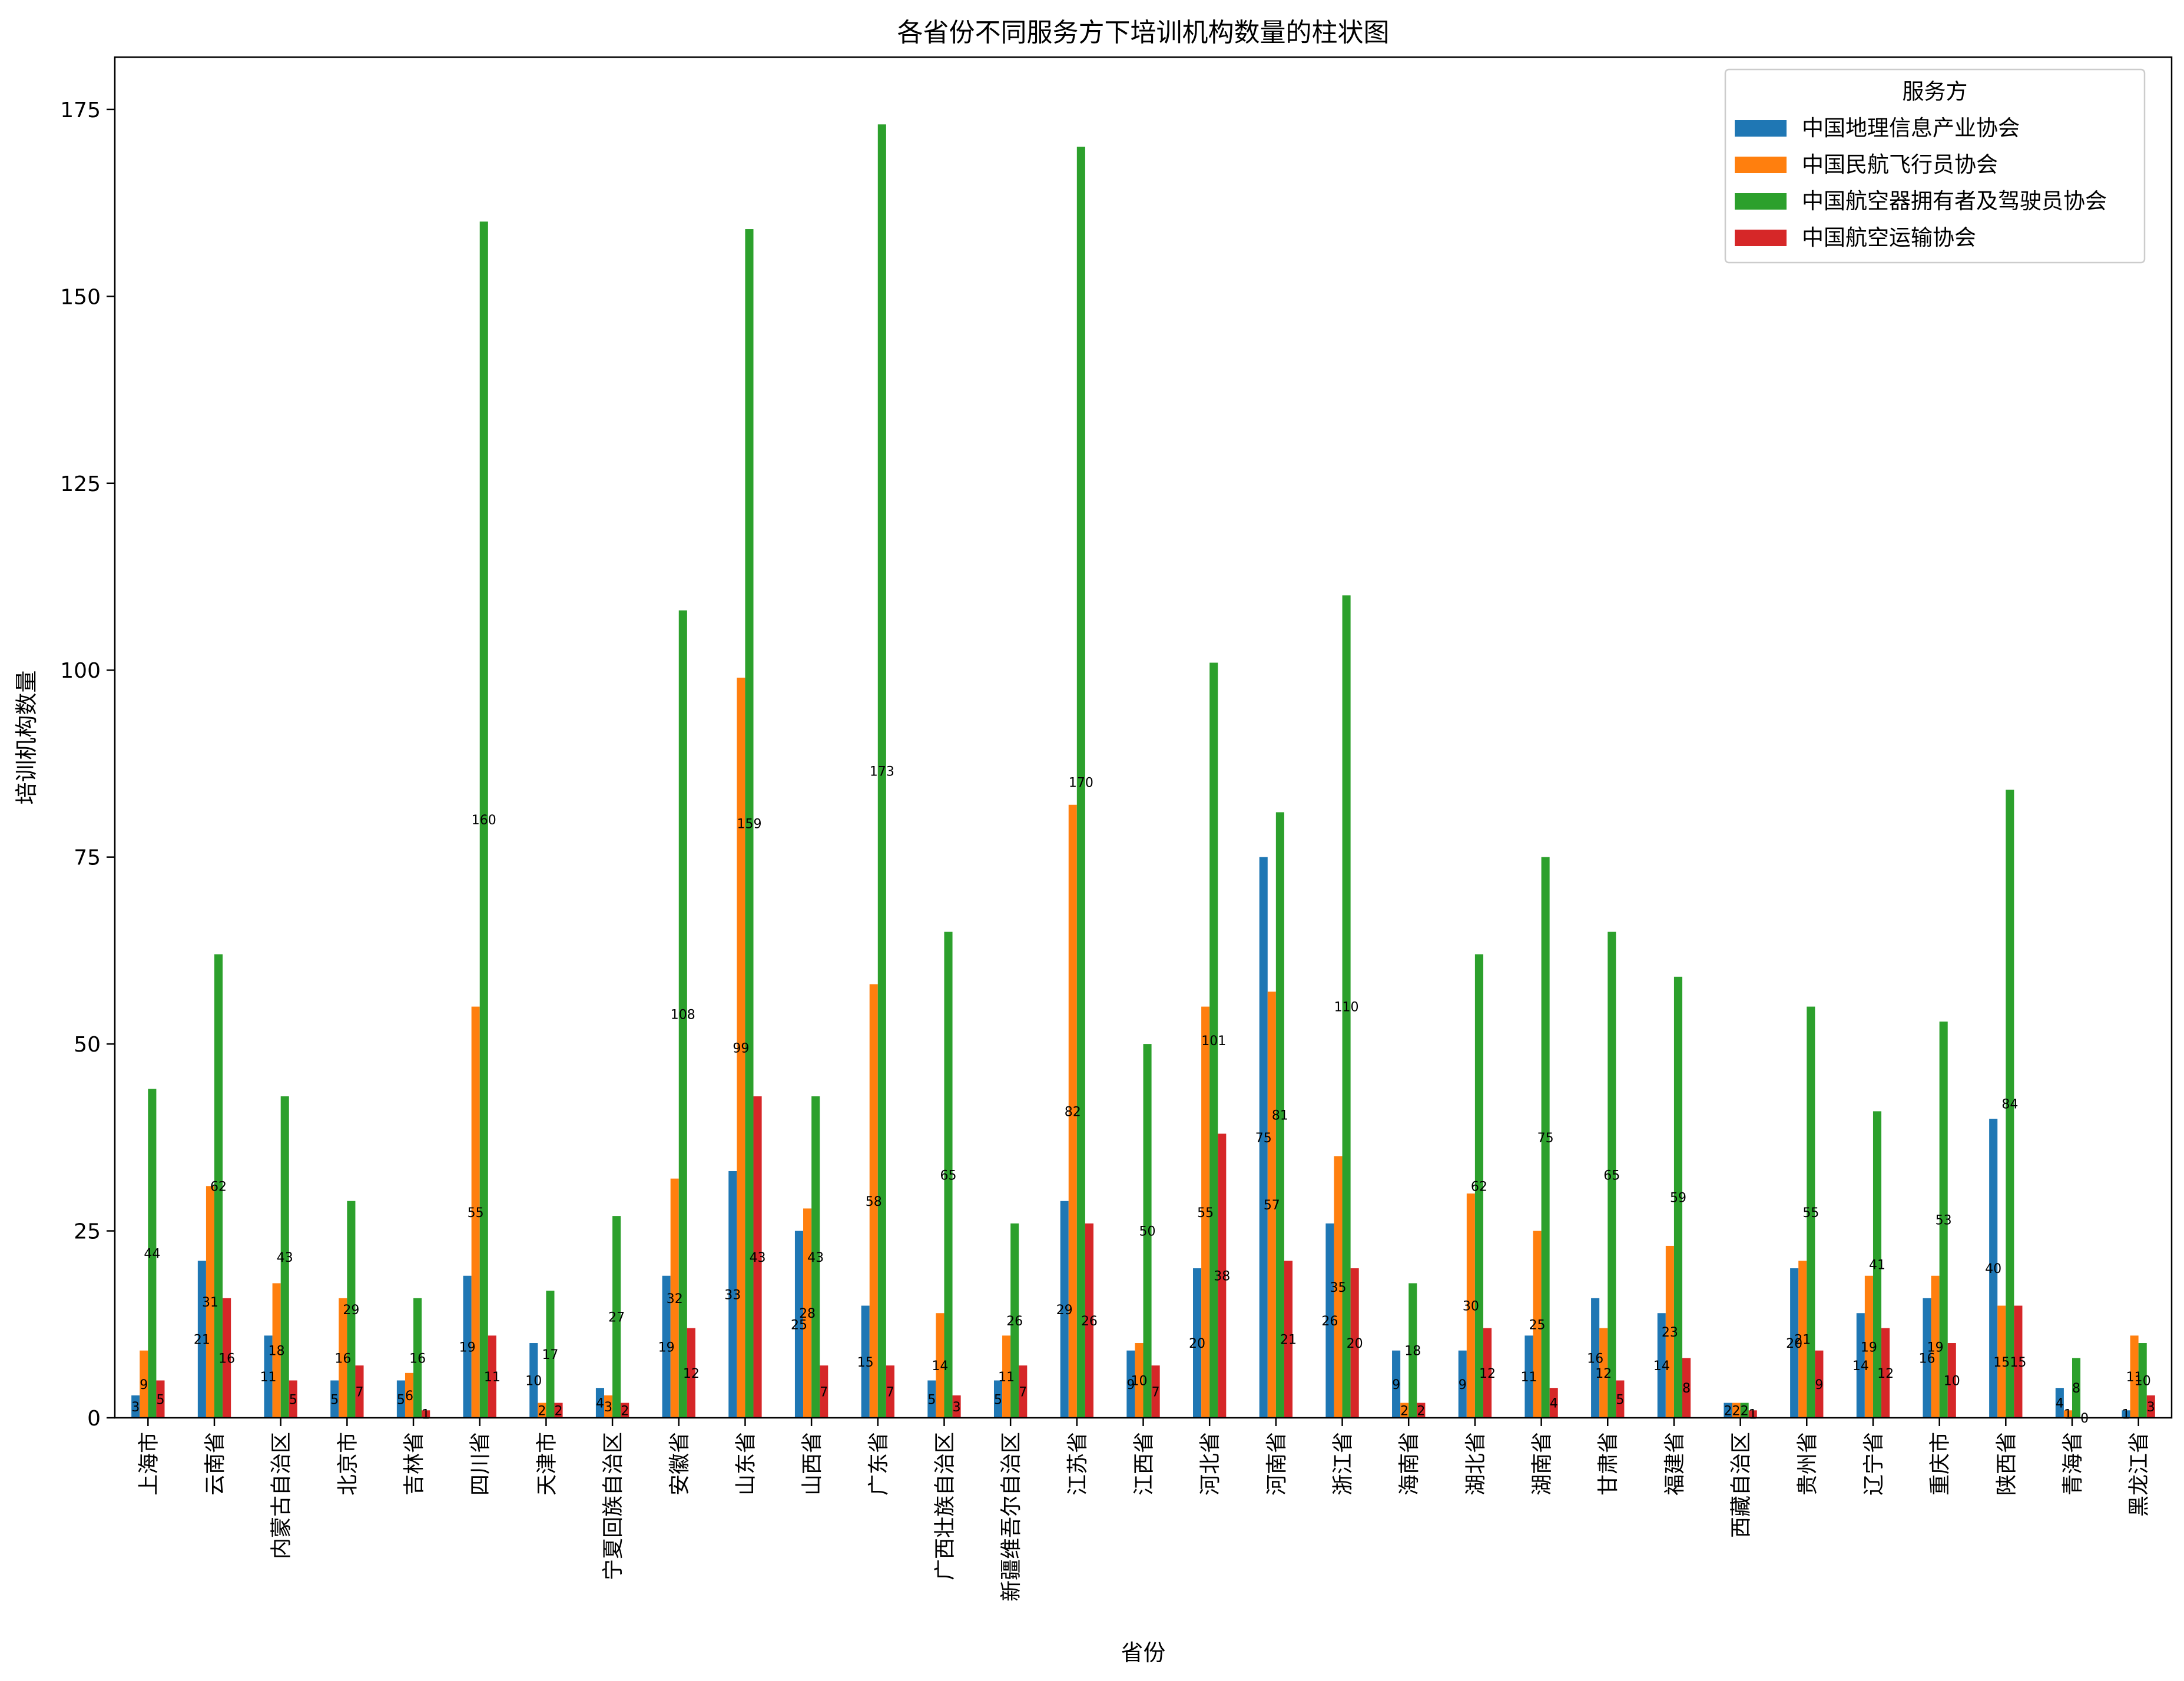 This screenshot has width=2184, height=1681. Describe the element at coordinates (1954, 201) in the screenshot. I see `legend-label: 中国航空器拥有者及驾驶员协会` at that location.